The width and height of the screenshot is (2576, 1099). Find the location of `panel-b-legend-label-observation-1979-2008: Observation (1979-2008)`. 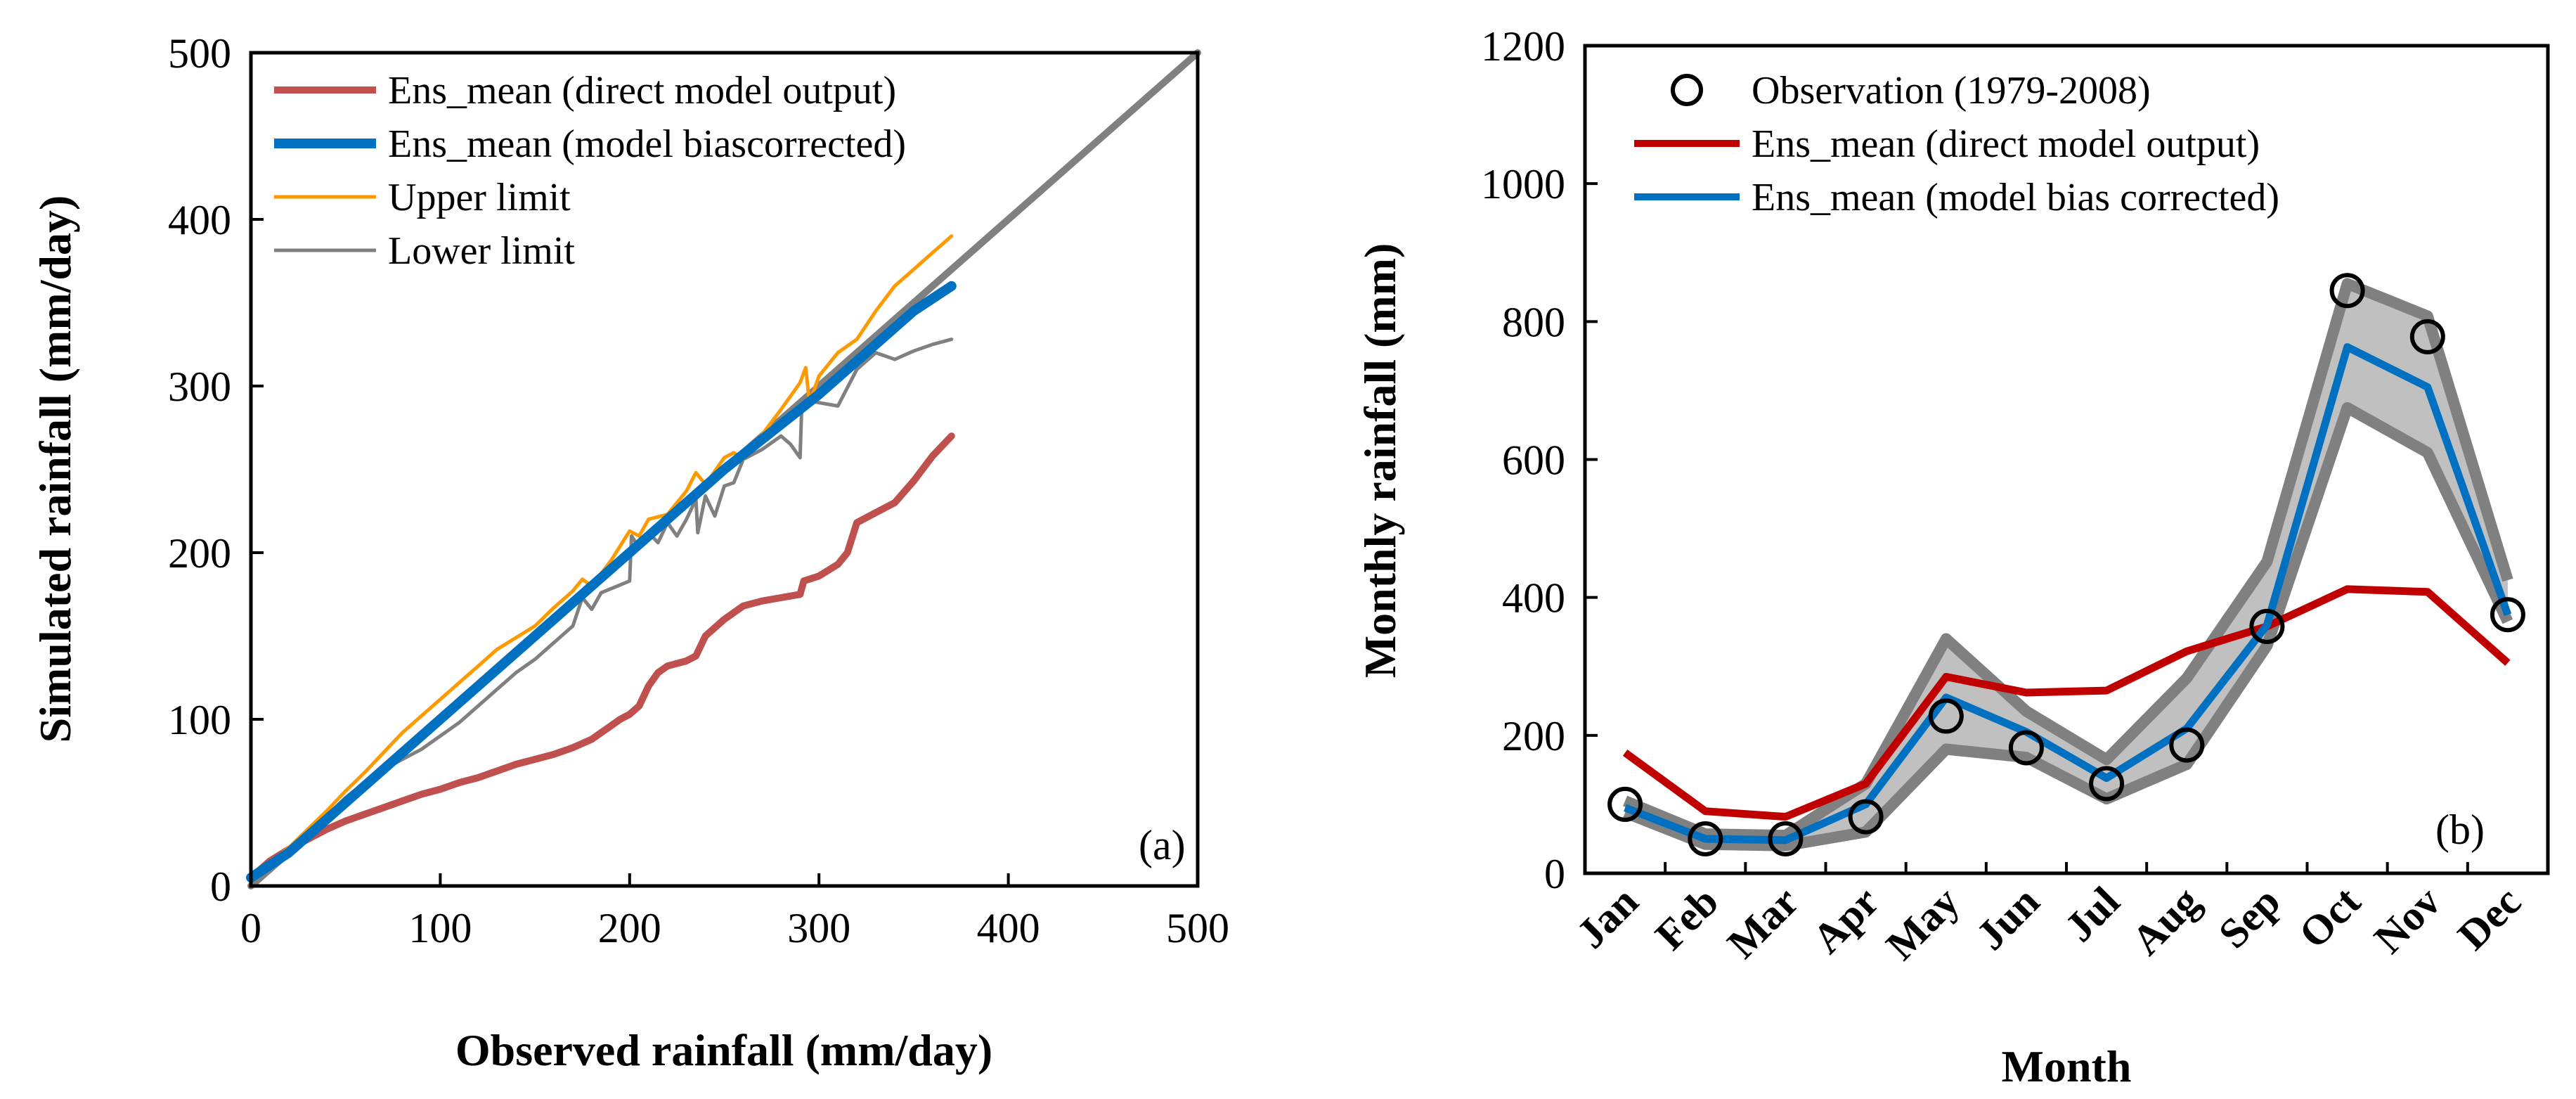

panel-b-legend-label-observation-1979-2008: Observation (1979-2008) is located at coordinates (1951, 91).